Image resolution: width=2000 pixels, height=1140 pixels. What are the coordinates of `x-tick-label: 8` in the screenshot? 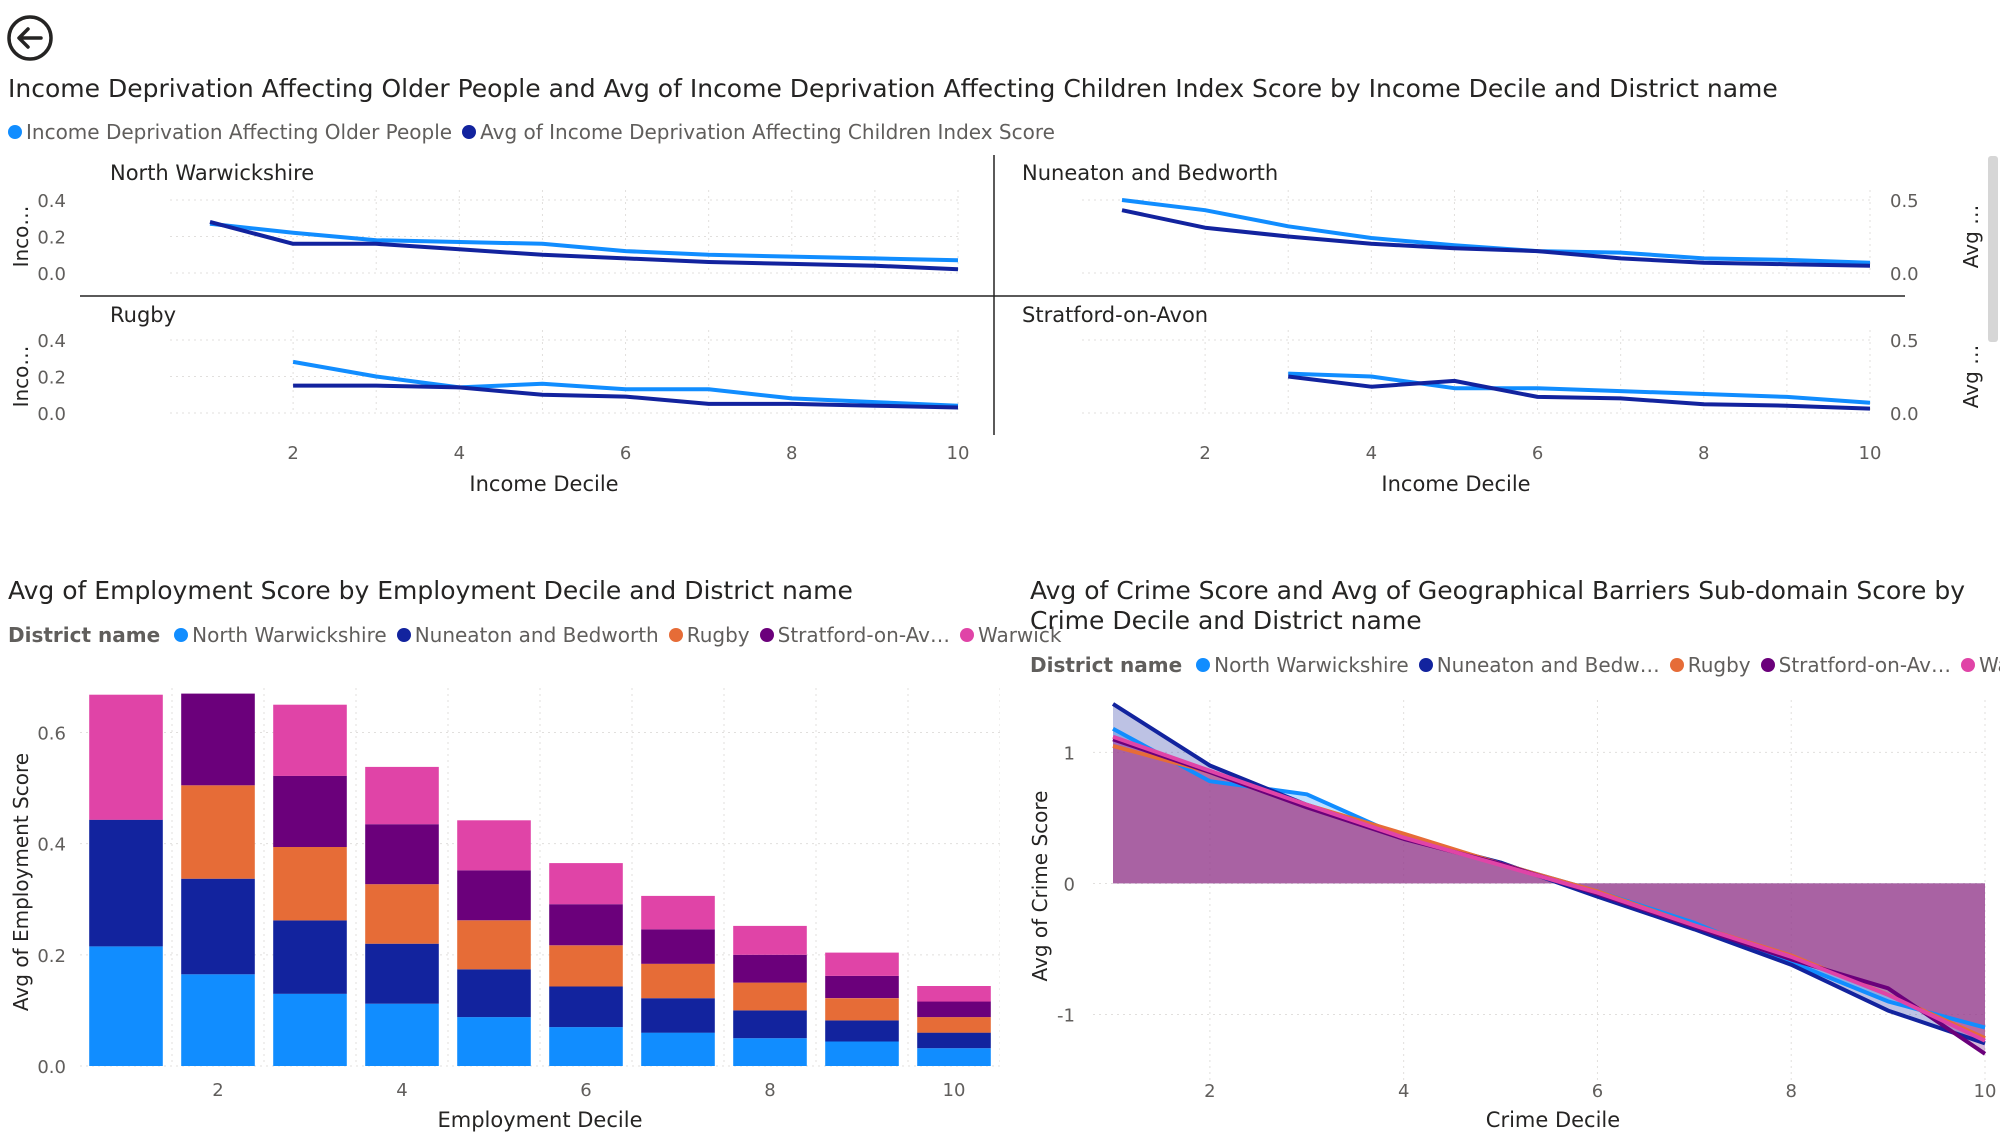 It's located at (769, 1090).